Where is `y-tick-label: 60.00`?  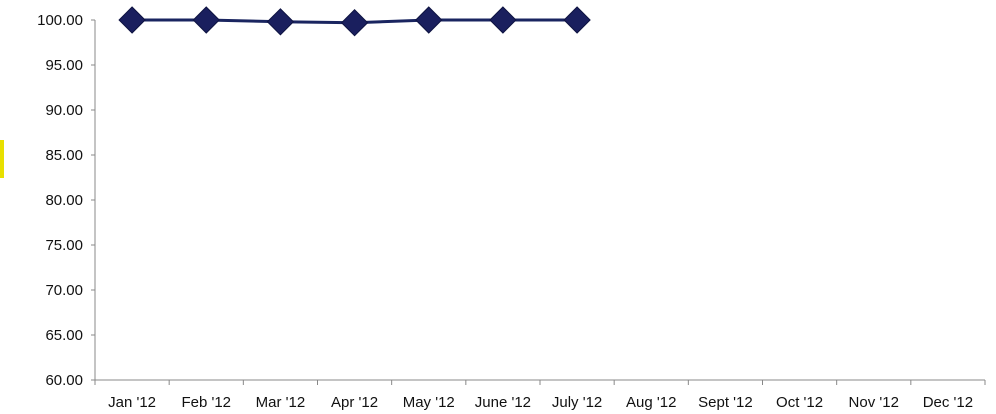 y-tick-label: 60.00 is located at coordinates (64, 380).